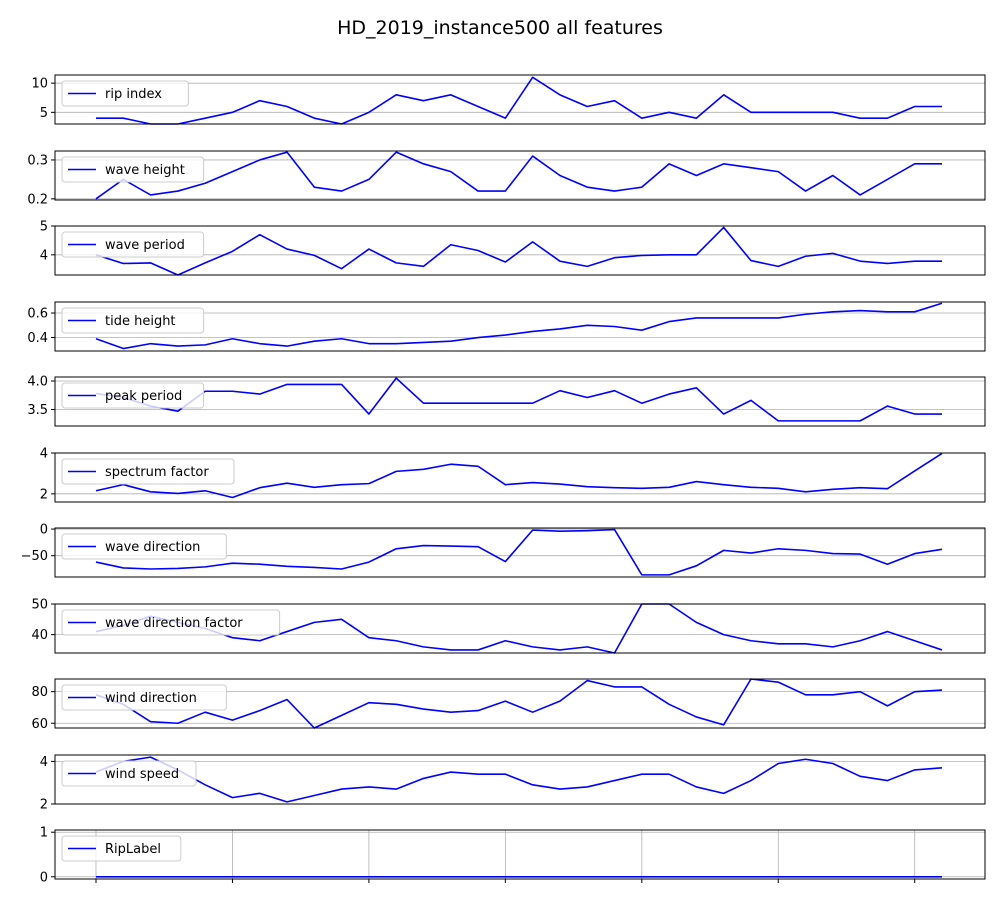 This screenshot has width=1000, height=900. What do you see at coordinates (39, 724) in the screenshot?
I see `y-tick-label: 60` at bounding box center [39, 724].